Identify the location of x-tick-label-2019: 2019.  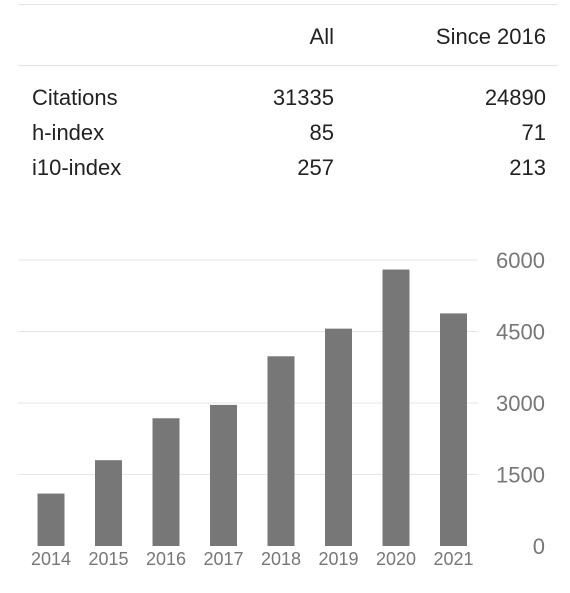
(338, 559).